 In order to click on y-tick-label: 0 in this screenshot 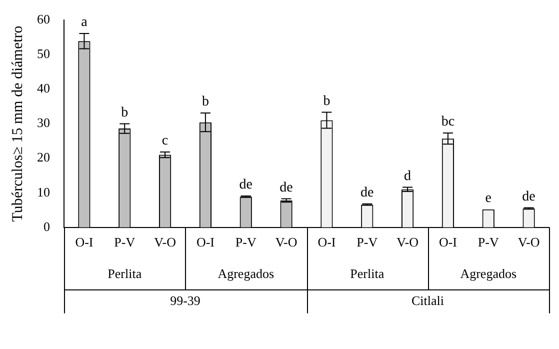, I will do `click(47, 226)`.